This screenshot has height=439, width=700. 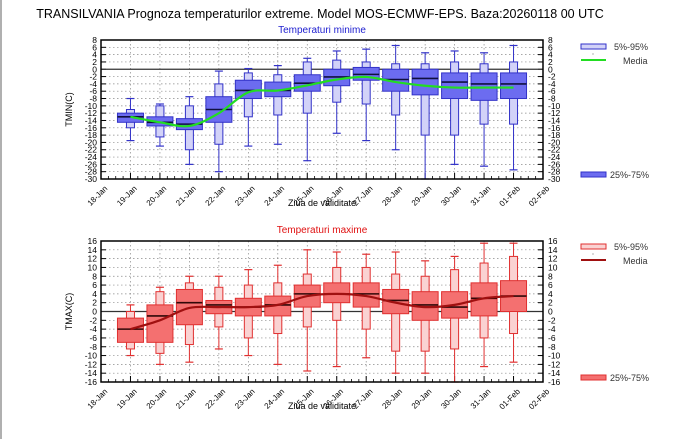 I want to click on x-tick-label: 30-Jan, so click(x=451, y=196).